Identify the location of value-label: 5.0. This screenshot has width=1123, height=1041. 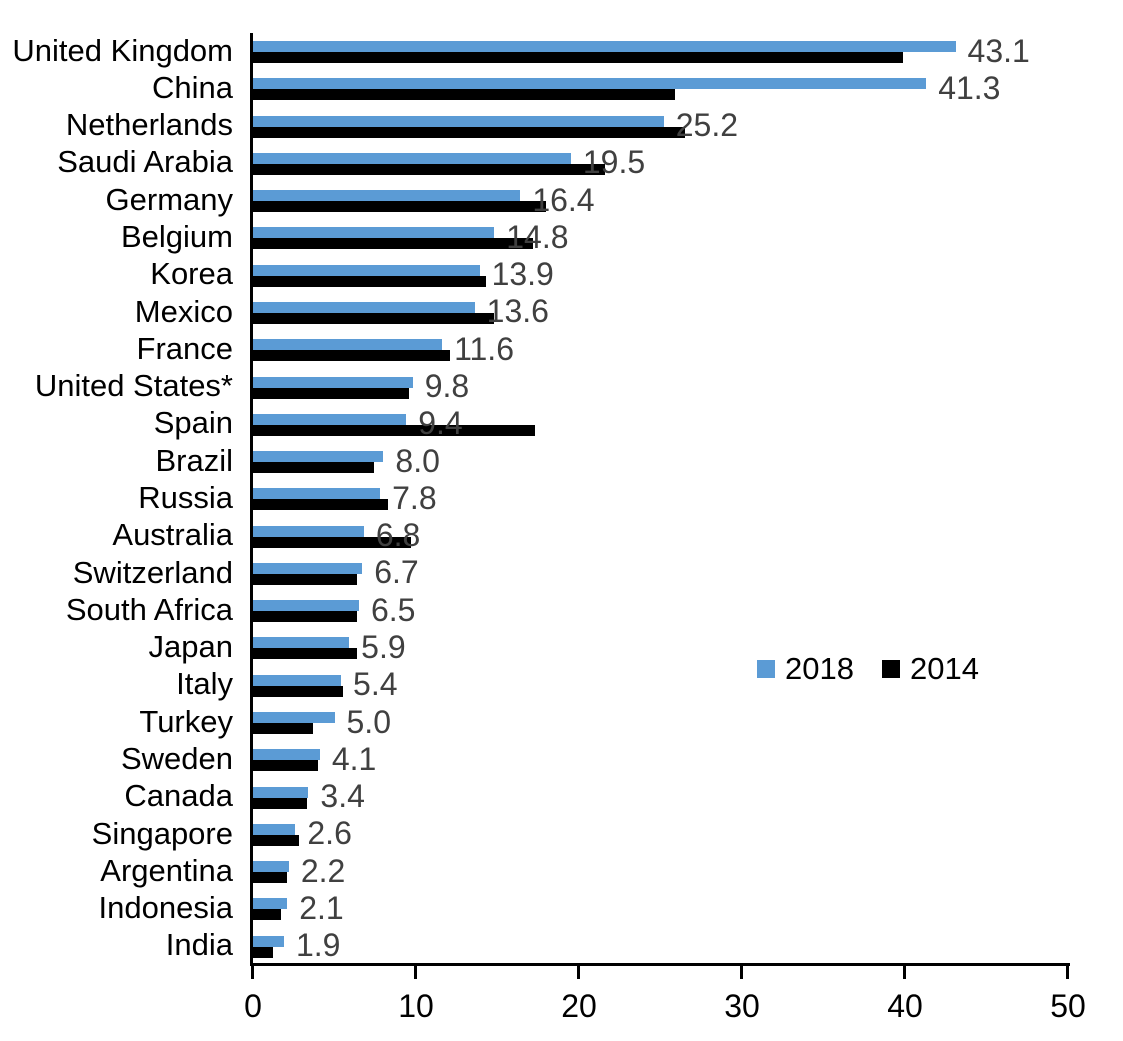
(368, 721).